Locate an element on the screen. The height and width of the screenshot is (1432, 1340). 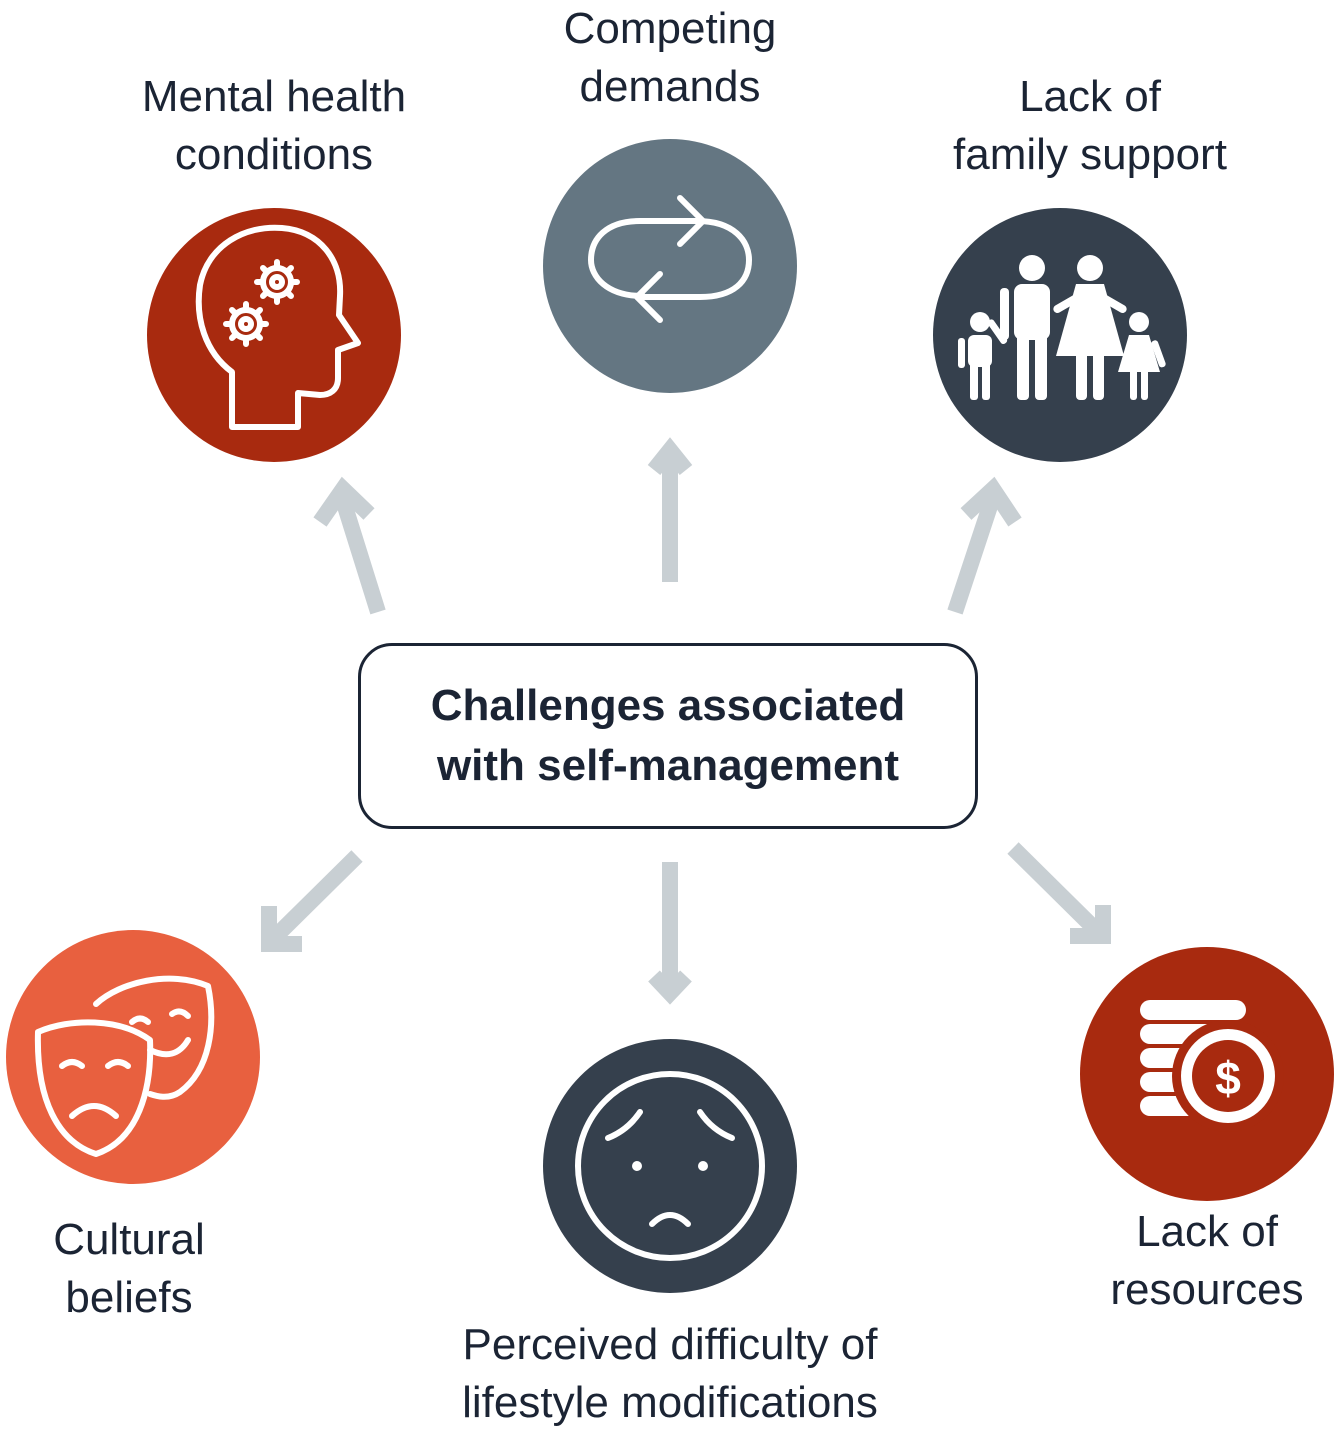
label-competing-demands: Competing demands is located at coordinates (670, 58).